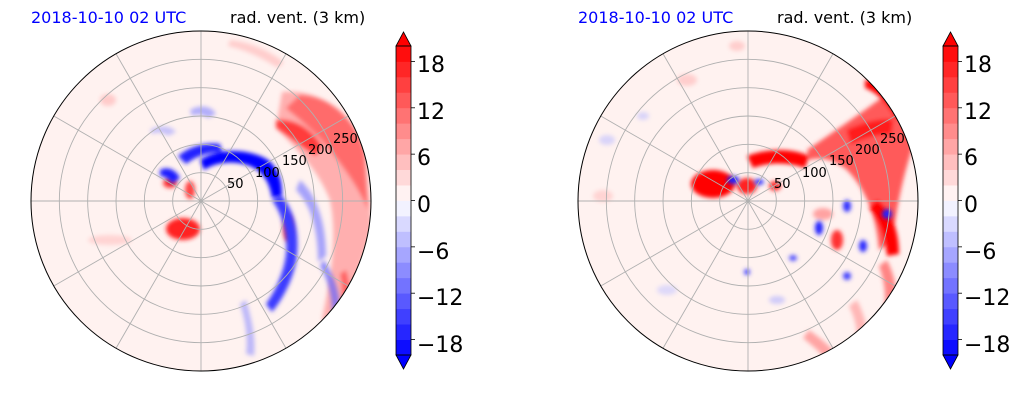 This screenshot has width=1028, height=401. What do you see at coordinates (656, 17) in the screenshot?
I see `panel-right-date-title: 2018-10-10 02 UTC` at bounding box center [656, 17].